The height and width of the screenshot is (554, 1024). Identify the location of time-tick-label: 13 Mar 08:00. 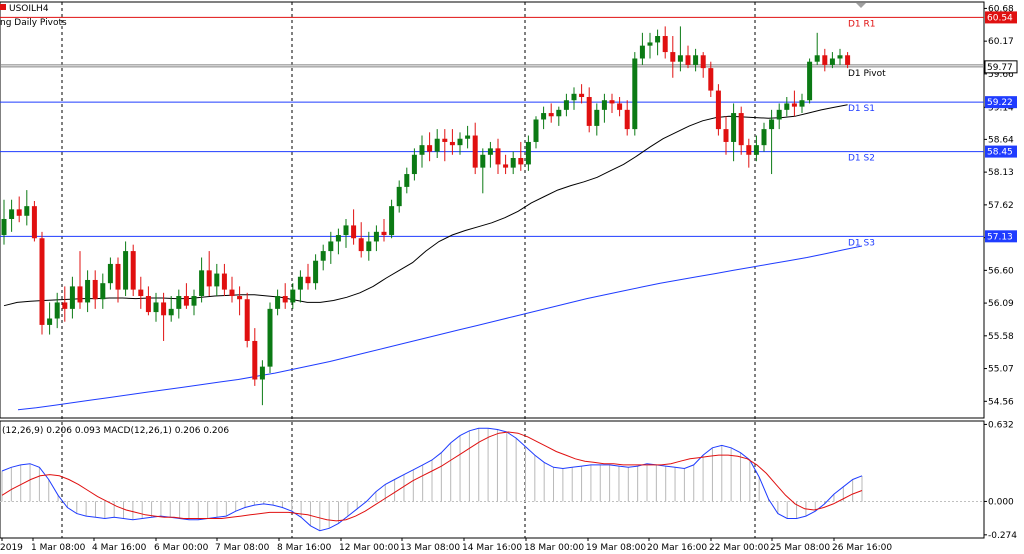
(430, 548).